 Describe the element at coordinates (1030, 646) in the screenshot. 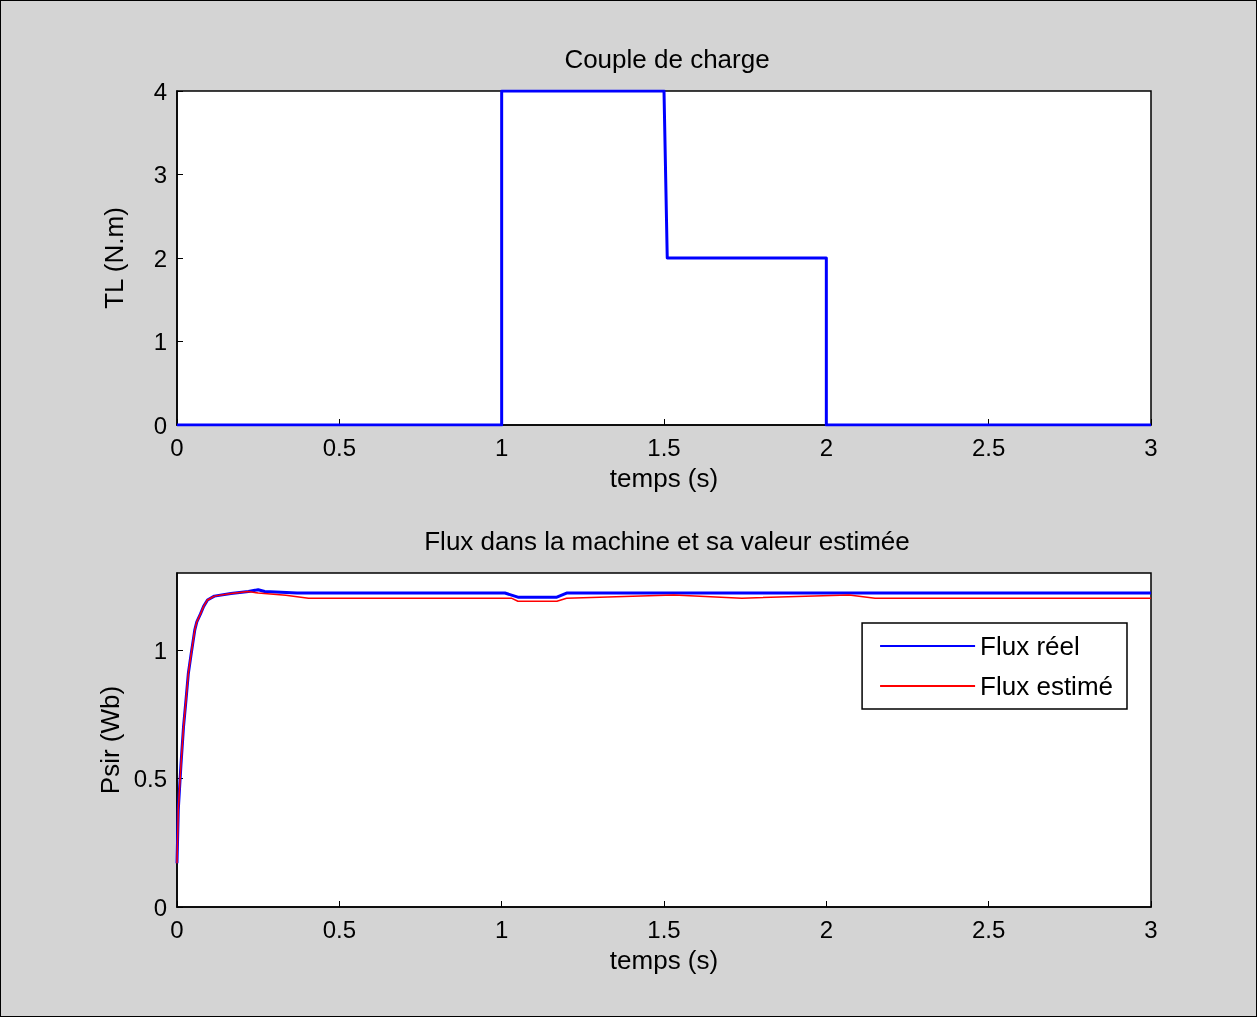

I see `legend-label: Flux réel` at that location.